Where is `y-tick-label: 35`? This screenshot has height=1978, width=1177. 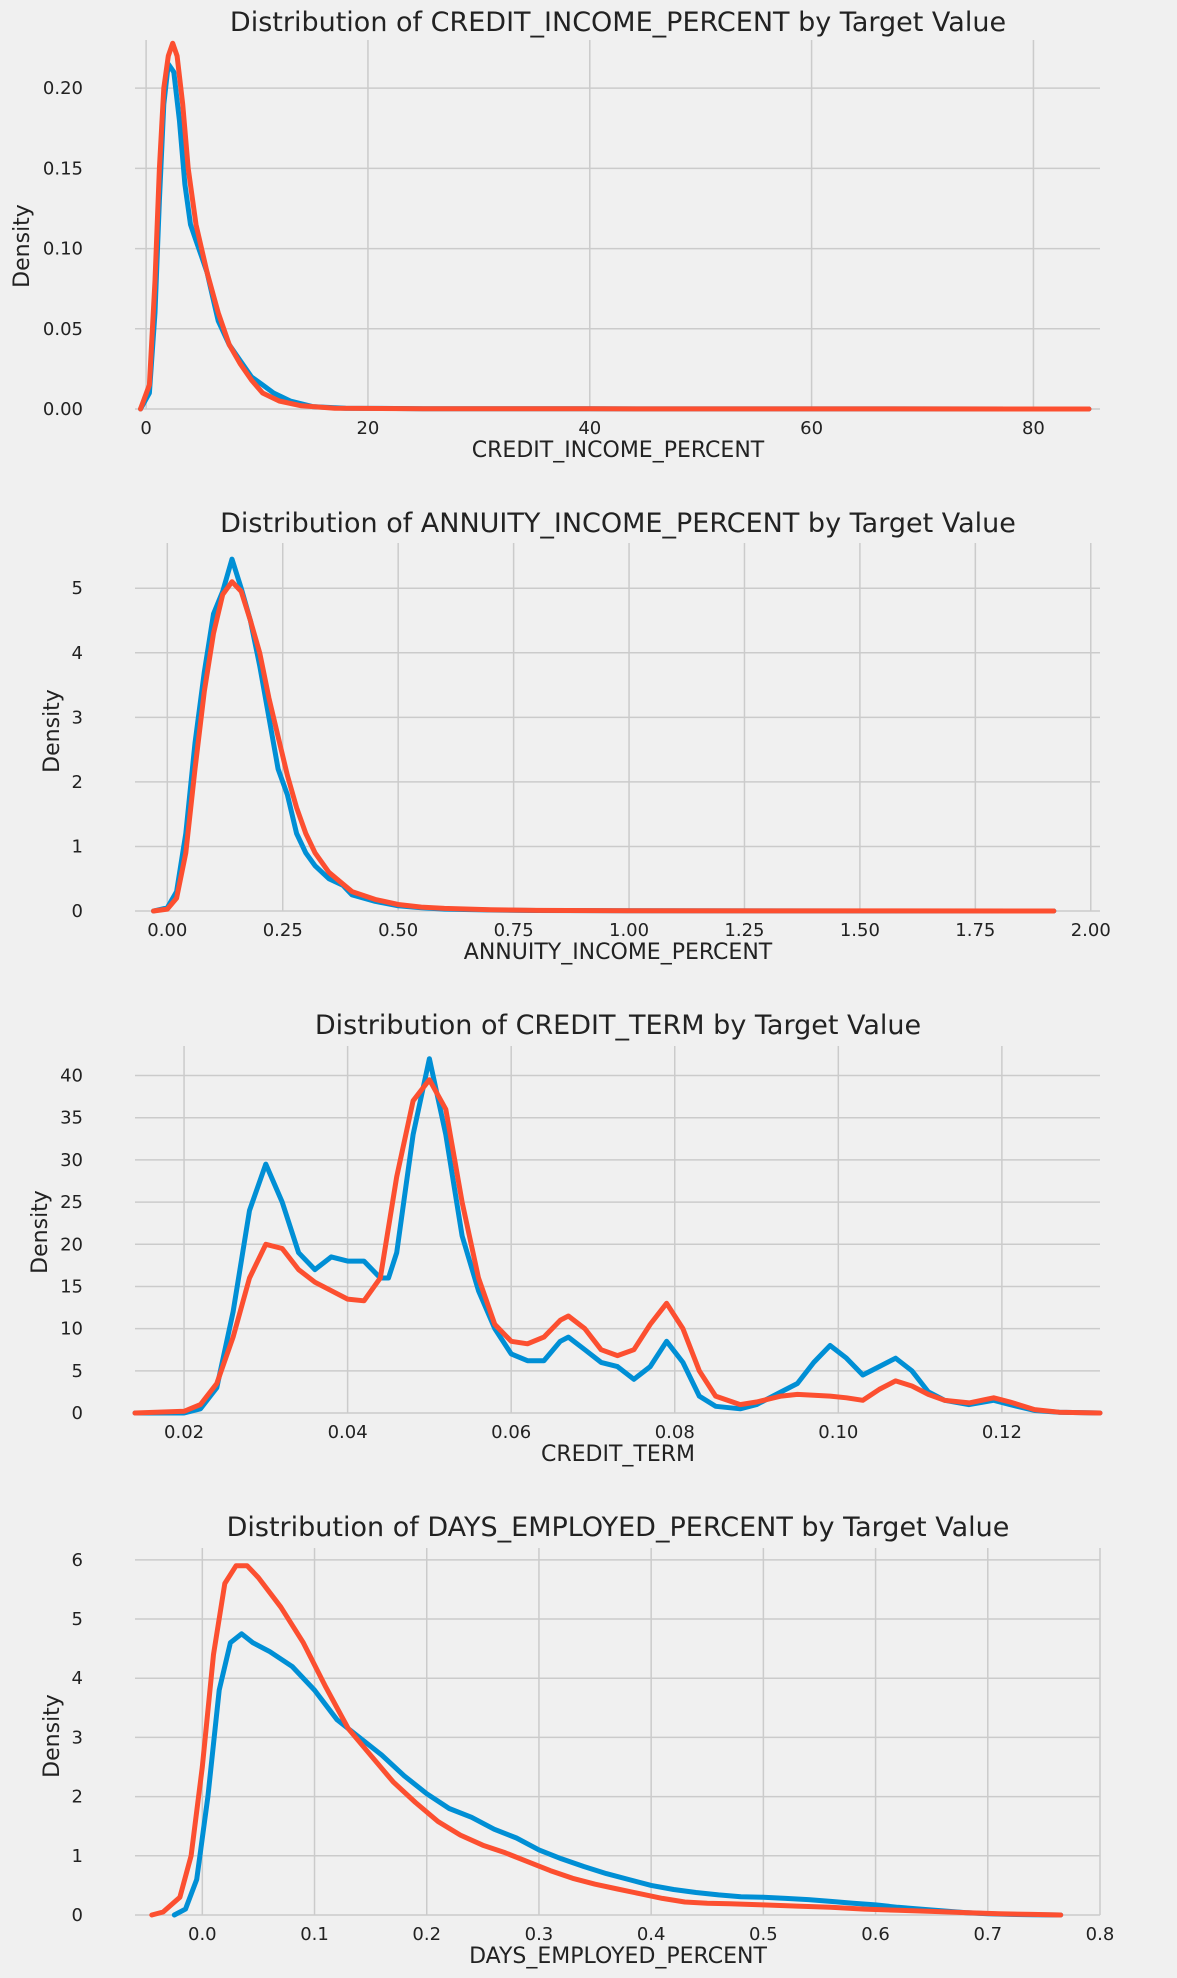 y-tick-label: 35 is located at coordinates (71, 1118).